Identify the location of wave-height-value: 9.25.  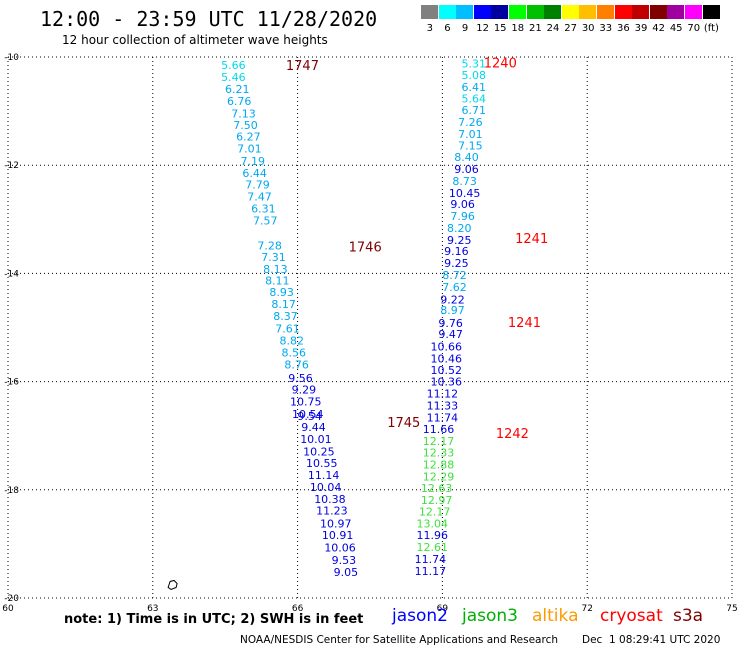
(459, 240).